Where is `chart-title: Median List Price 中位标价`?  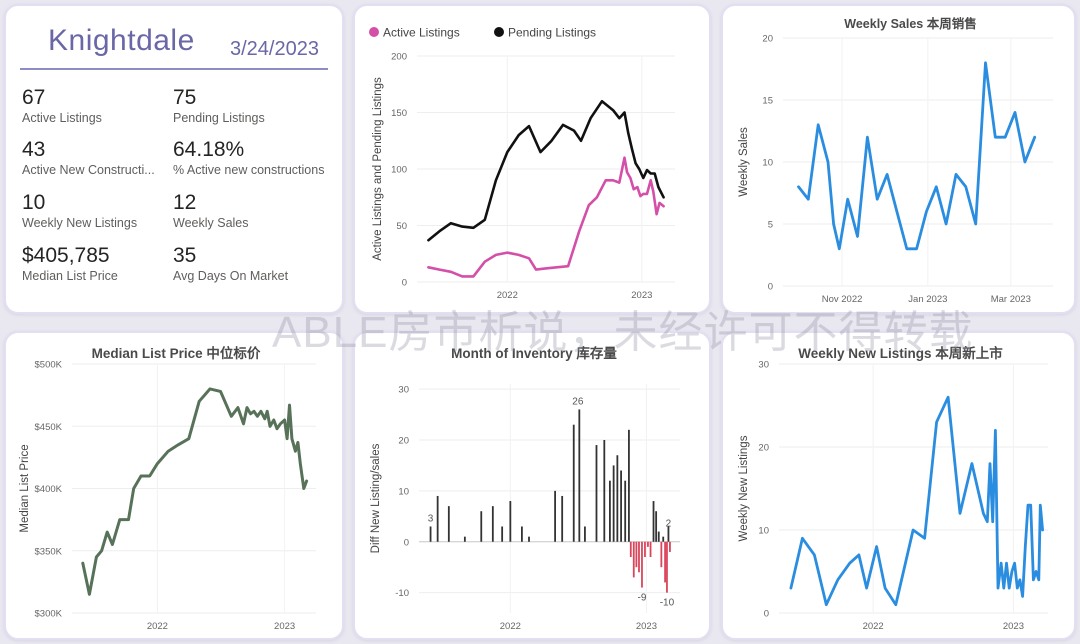 chart-title: Median List Price 中位标价 is located at coordinates (176, 353).